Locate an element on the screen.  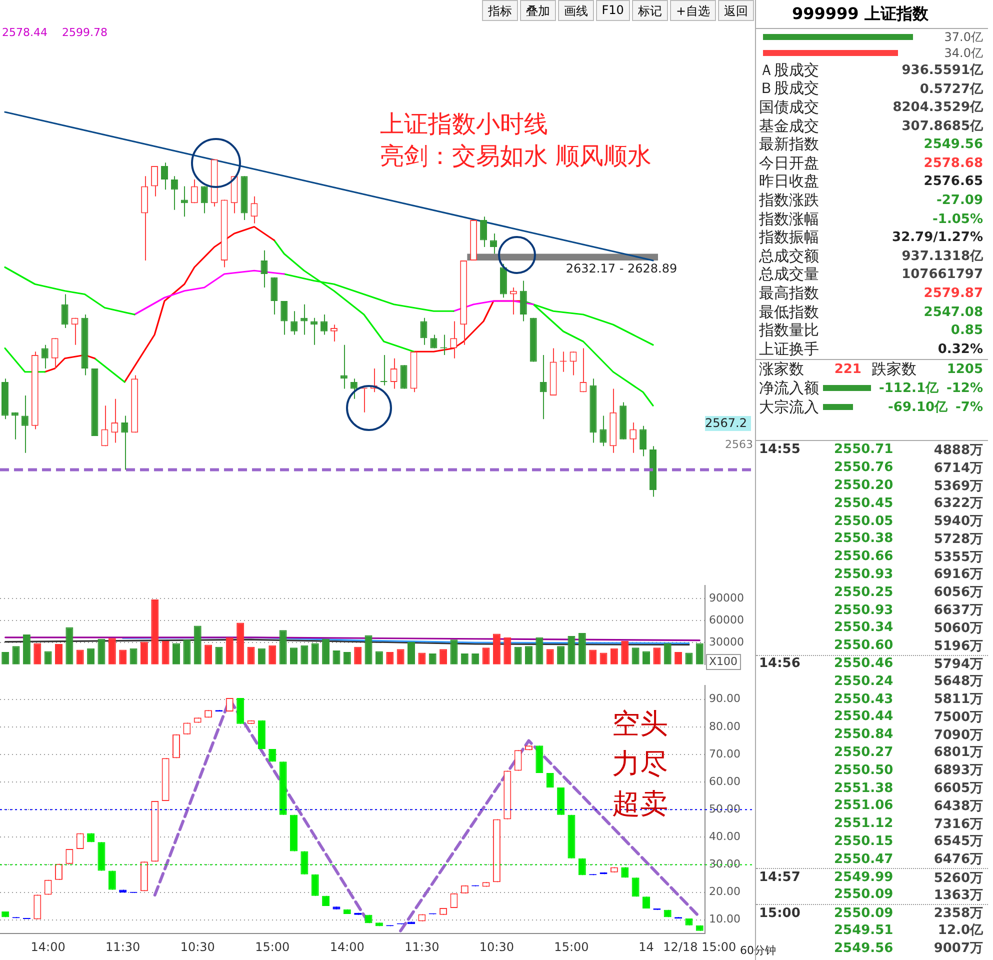
text: 2576.65 is located at coordinates (953, 182).